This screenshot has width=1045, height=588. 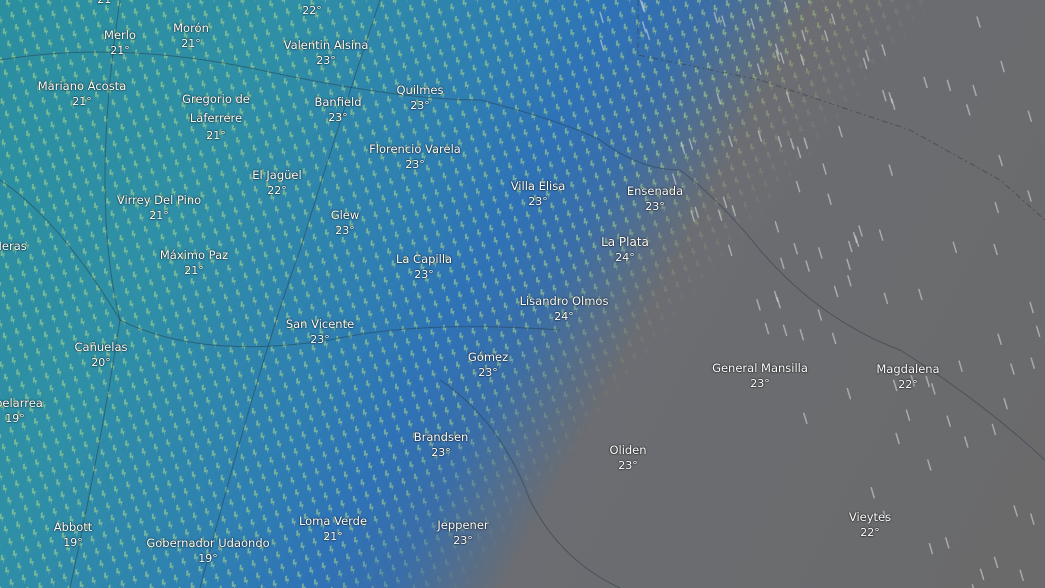 I want to click on place-label: Brandsen 23°, so click(x=441, y=445).